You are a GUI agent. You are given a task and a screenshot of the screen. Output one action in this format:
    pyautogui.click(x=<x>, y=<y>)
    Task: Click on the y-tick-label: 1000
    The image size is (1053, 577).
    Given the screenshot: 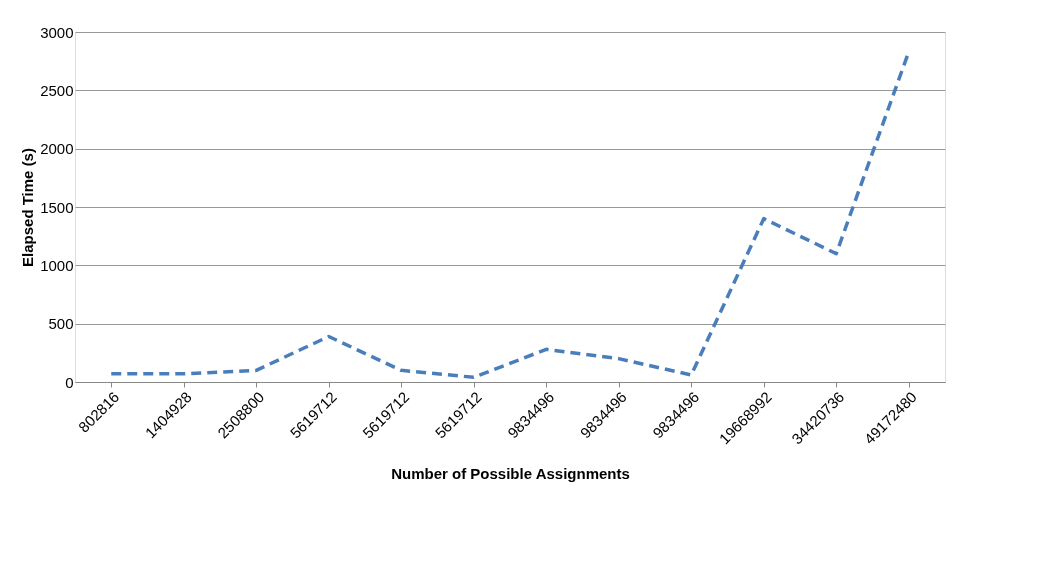 What is the action you would take?
    pyautogui.click(x=57, y=265)
    